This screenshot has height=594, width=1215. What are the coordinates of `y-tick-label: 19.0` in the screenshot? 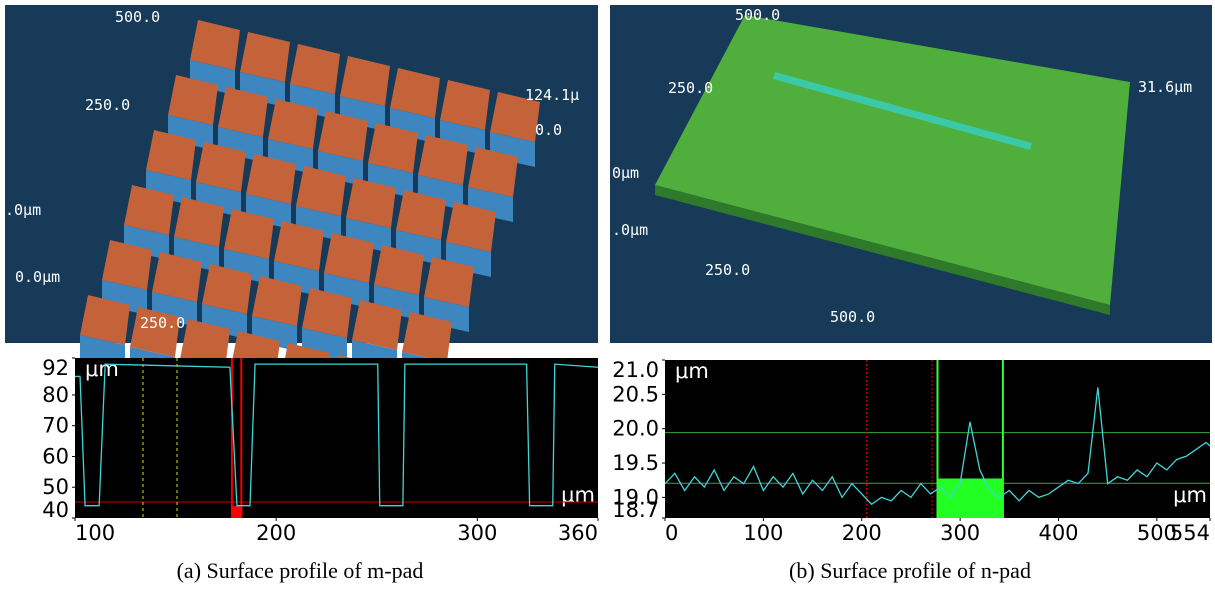 It's located at (635, 497).